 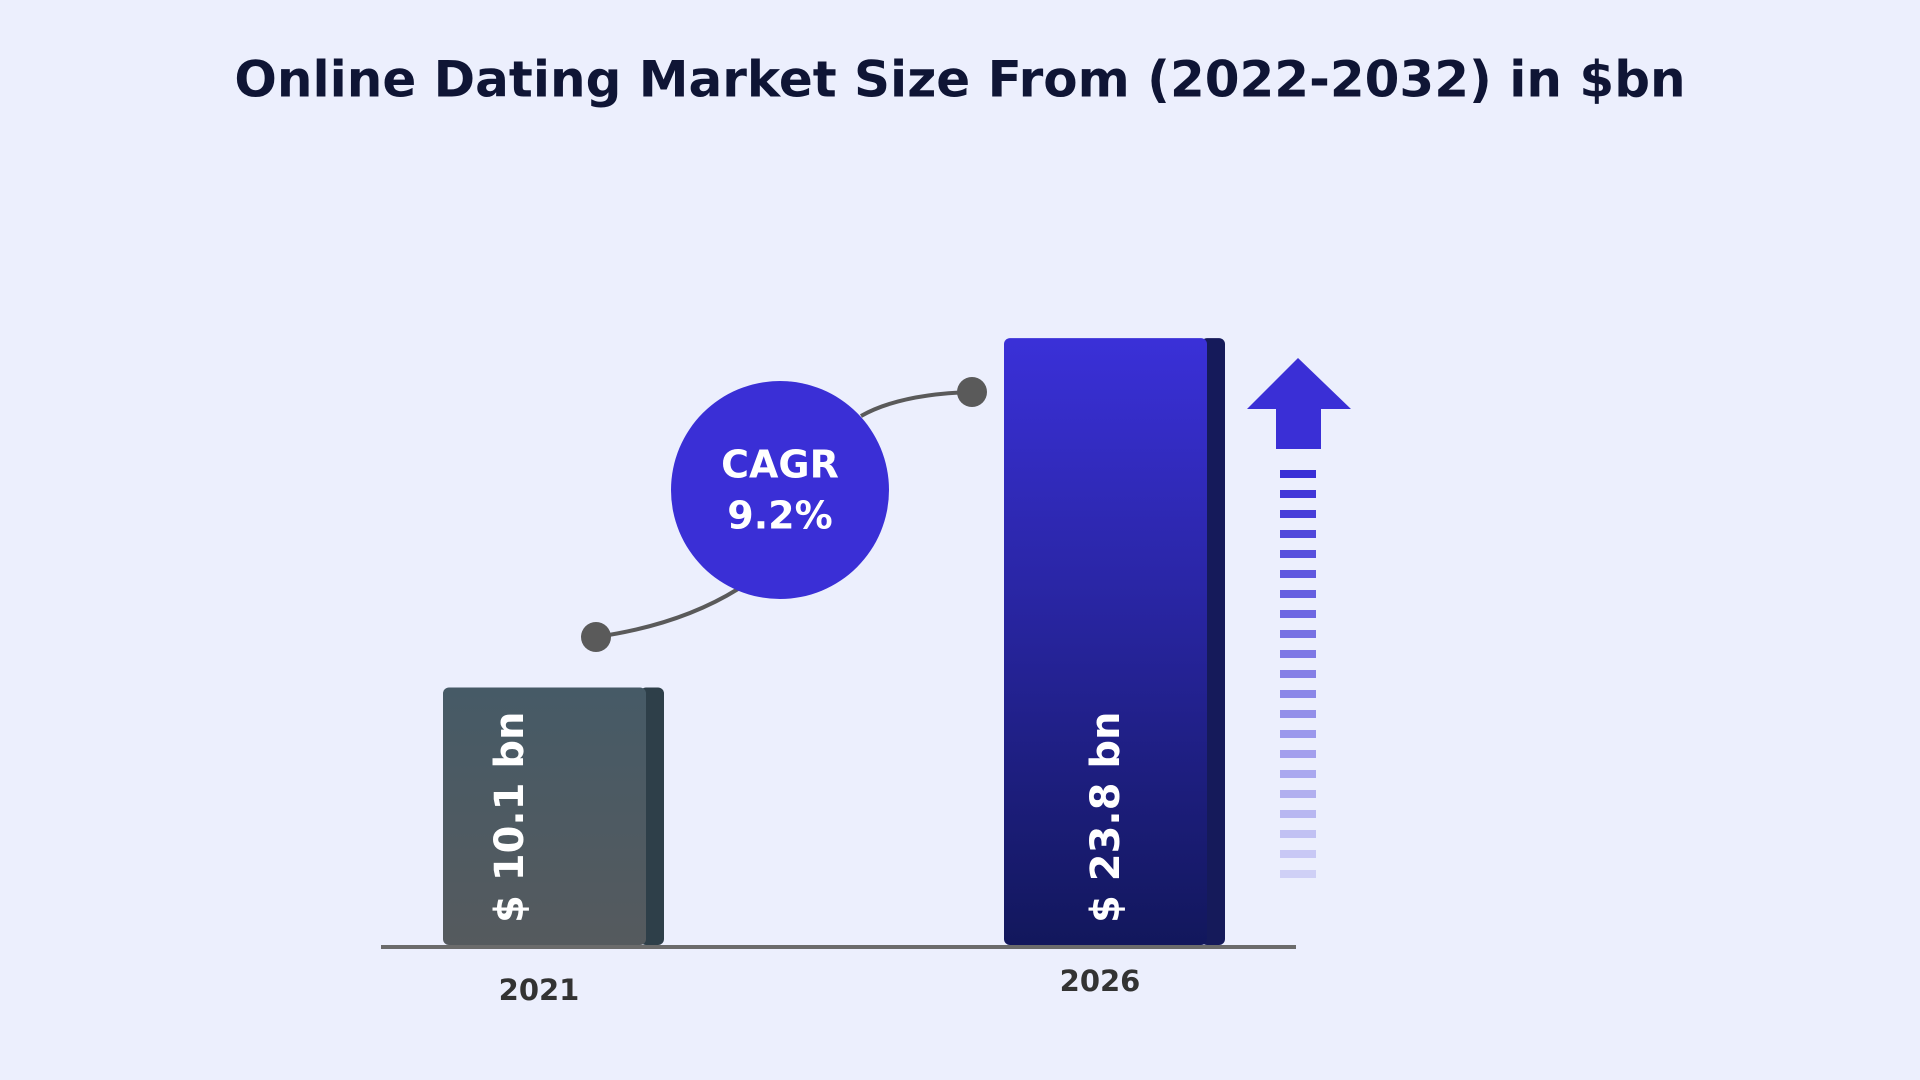 I want to click on cagr-label: CAGR, so click(x=780, y=465).